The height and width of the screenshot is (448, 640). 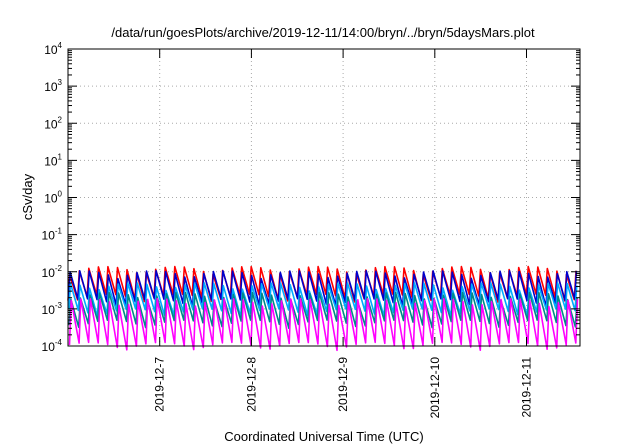 I want to click on y-tick-exponent: 3, so click(x=60, y=82).